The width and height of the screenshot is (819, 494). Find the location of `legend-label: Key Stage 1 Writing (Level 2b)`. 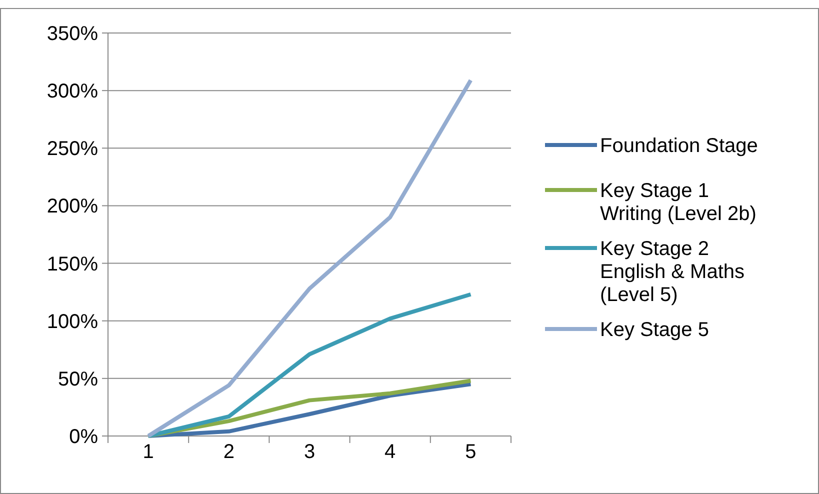

legend-label: Key Stage 1 Writing (Level 2b) is located at coordinates (678, 202).